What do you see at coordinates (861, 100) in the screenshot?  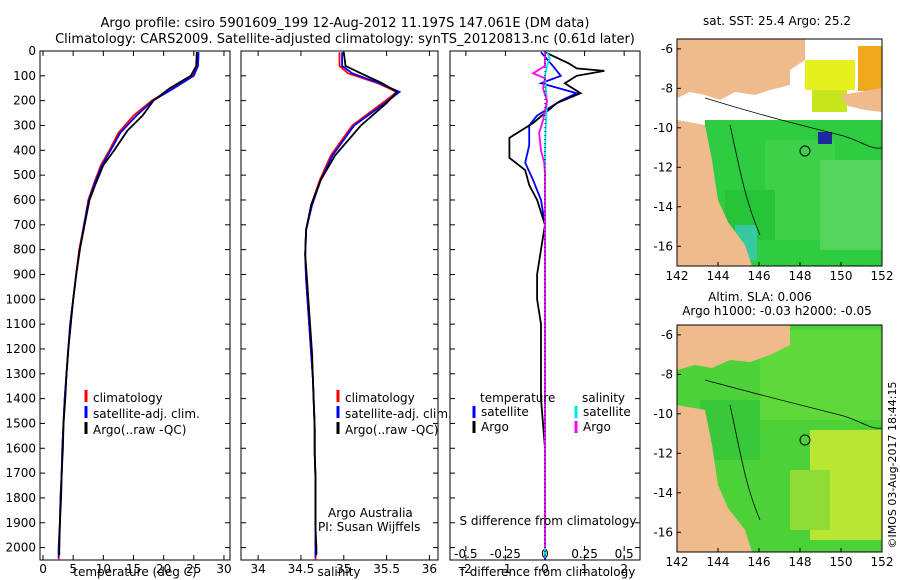 I see `land-new-guinea-east` at bounding box center [861, 100].